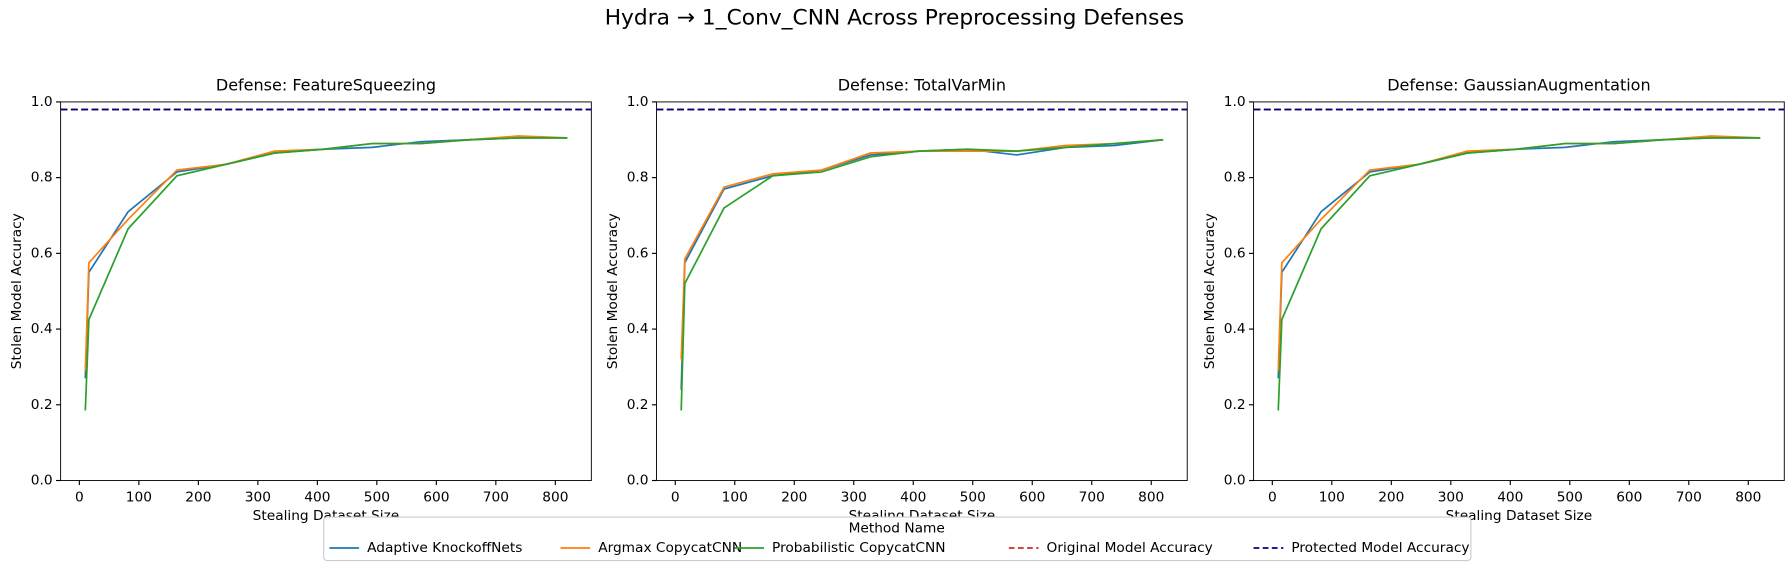  Describe the element at coordinates (1518, 84) in the screenshot. I see `subplot-title: Defense: GaussianAugmentation` at that location.